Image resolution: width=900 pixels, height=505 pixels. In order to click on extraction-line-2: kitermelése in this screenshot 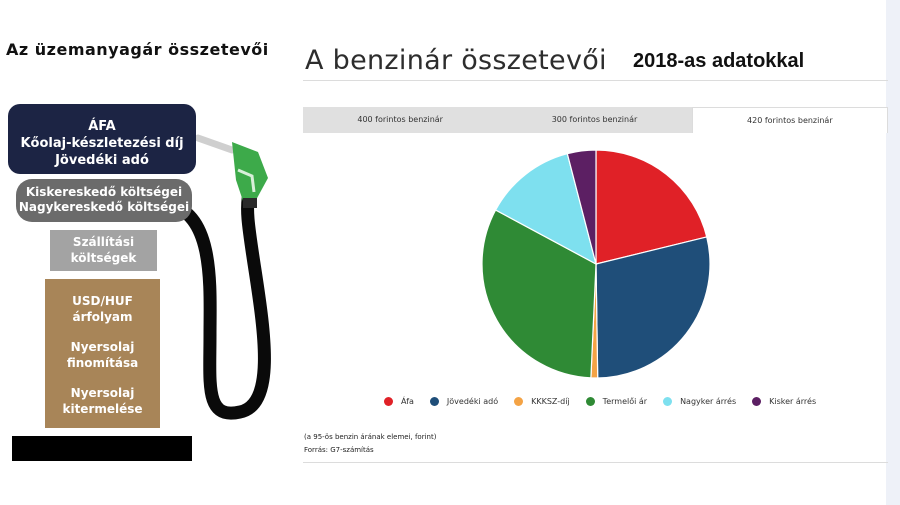, I will do `click(102, 409)`.